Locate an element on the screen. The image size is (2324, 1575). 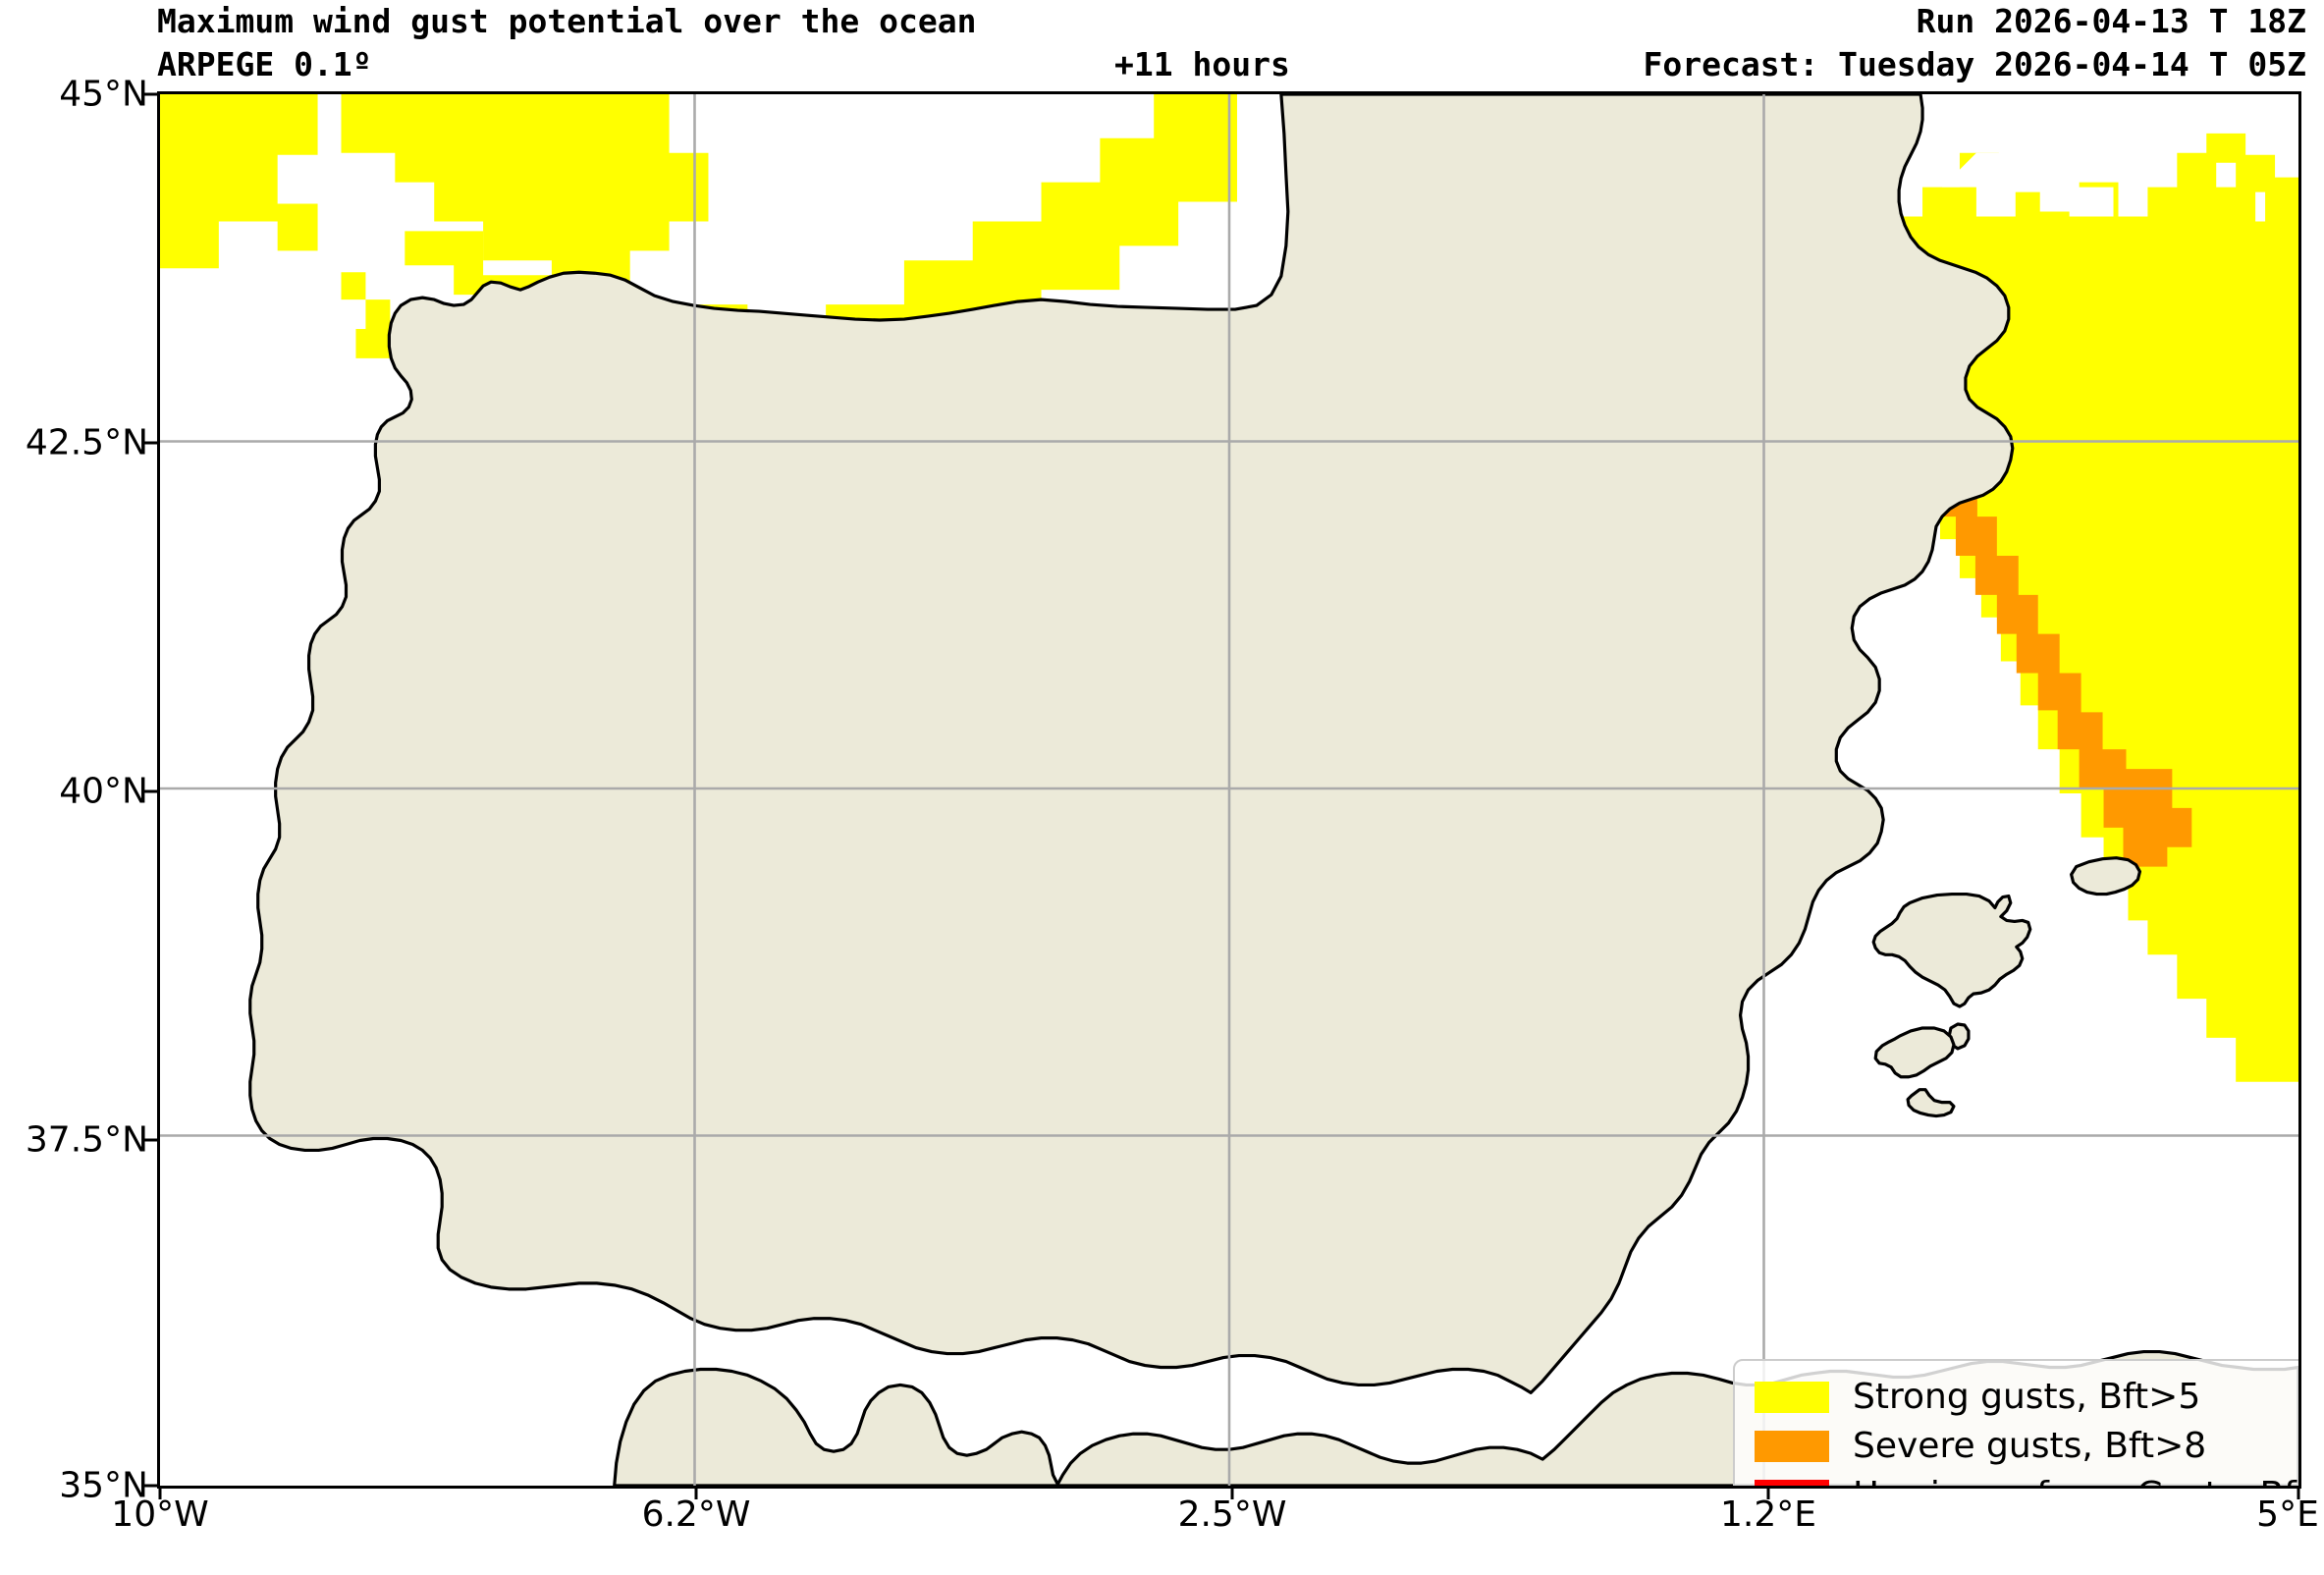
lead-time: +11 hours is located at coordinates (1202, 64).